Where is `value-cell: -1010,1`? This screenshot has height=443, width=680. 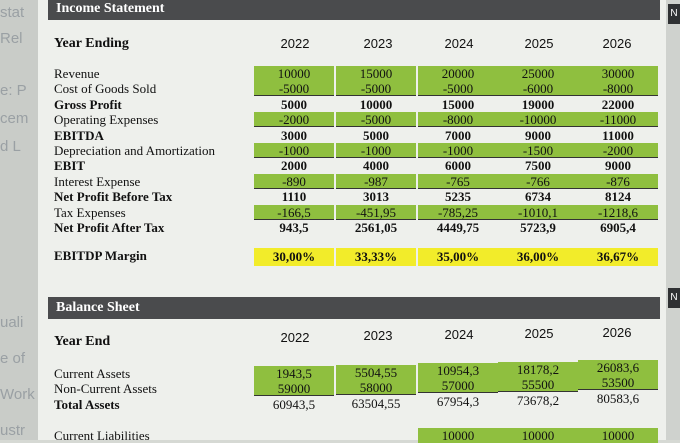 value-cell: -1010,1 is located at coordinates (538, 212).